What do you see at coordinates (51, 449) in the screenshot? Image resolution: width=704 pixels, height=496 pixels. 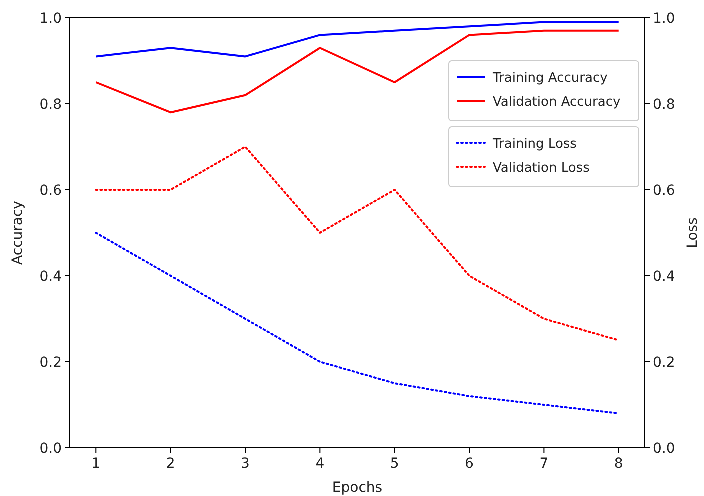 I see `y-tick-label: 0.0` at bounding box center [51, 449].